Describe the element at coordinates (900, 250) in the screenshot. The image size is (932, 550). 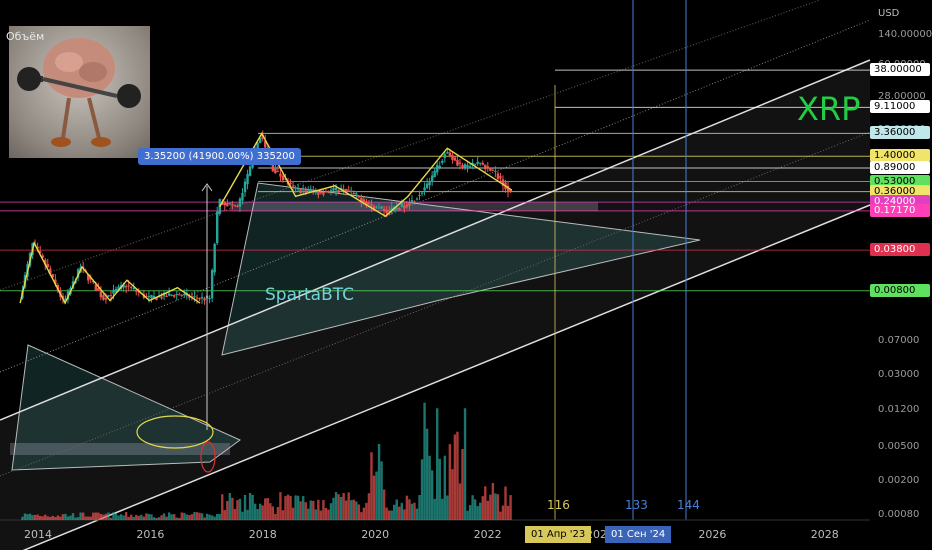
I see `price-level-badge: 0.03800` at that location.